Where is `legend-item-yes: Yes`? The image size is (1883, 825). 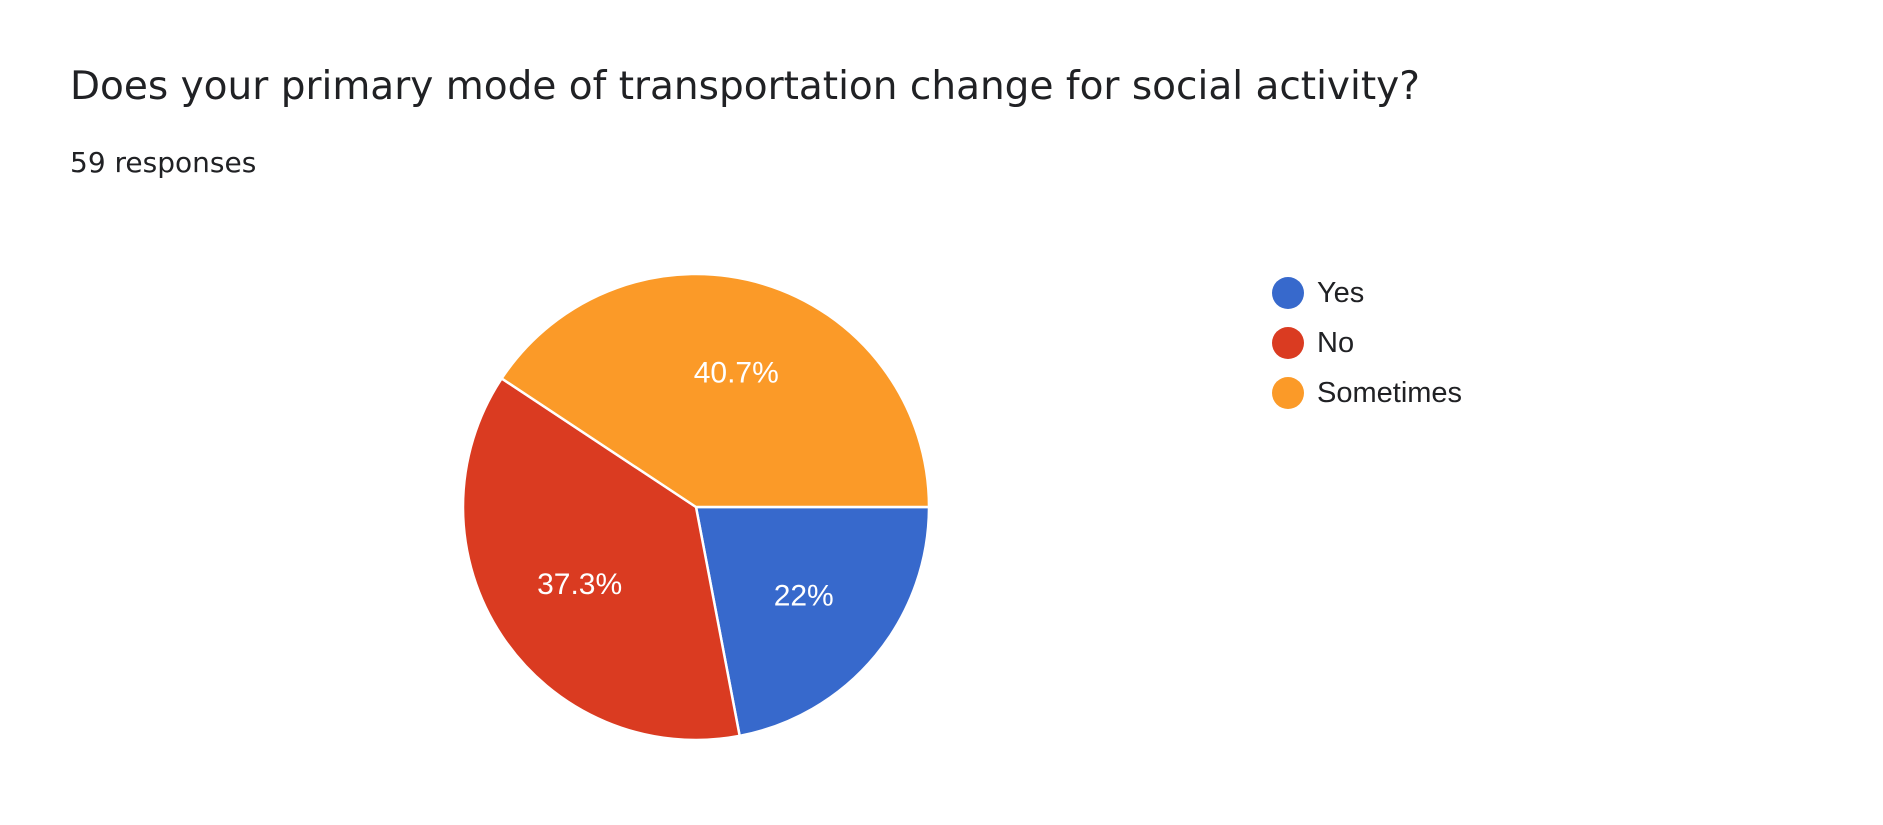 legend-item-yes: Yes is located at coordinates (1367, 293).